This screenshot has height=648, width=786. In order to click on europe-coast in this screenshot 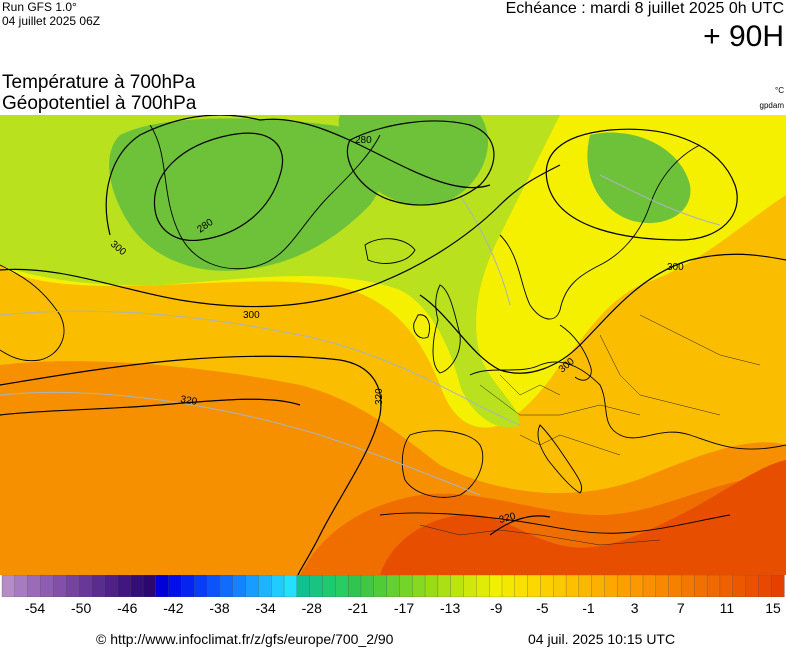, I will do `click(627, 405)`.